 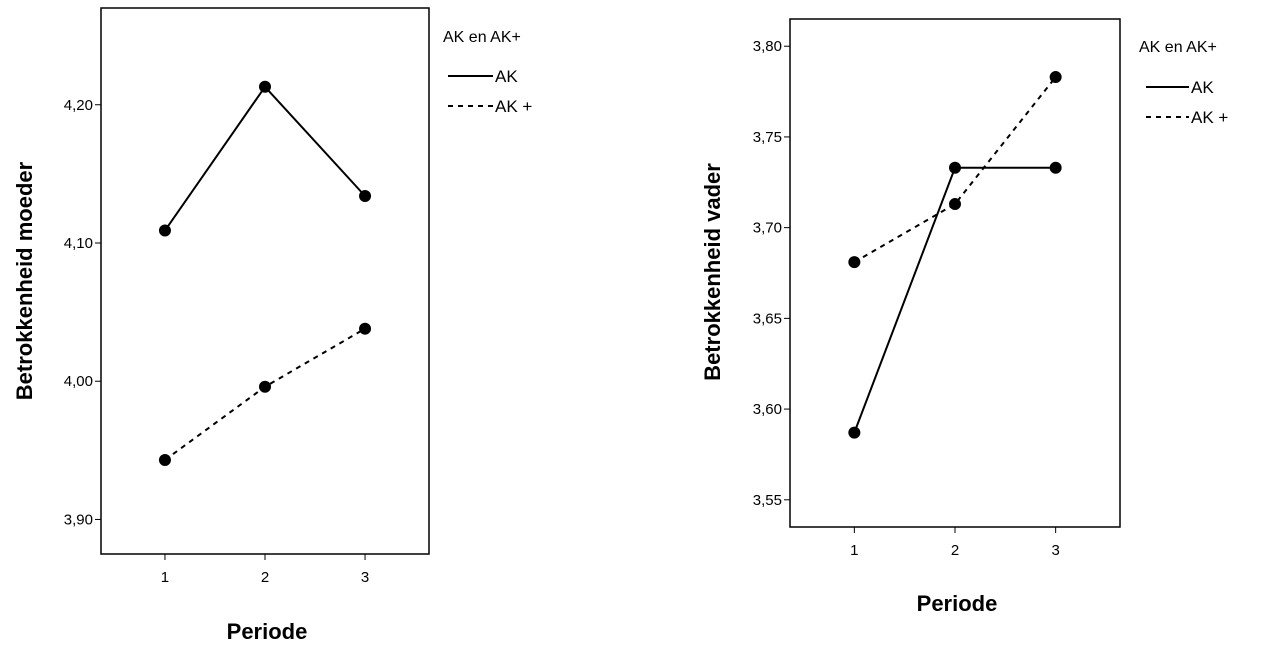 What do you see at coordinates (712, 272) in the screenshot?
I see `y-axis-title: Betrokkenheid vader` at bounding box center [712, 272].